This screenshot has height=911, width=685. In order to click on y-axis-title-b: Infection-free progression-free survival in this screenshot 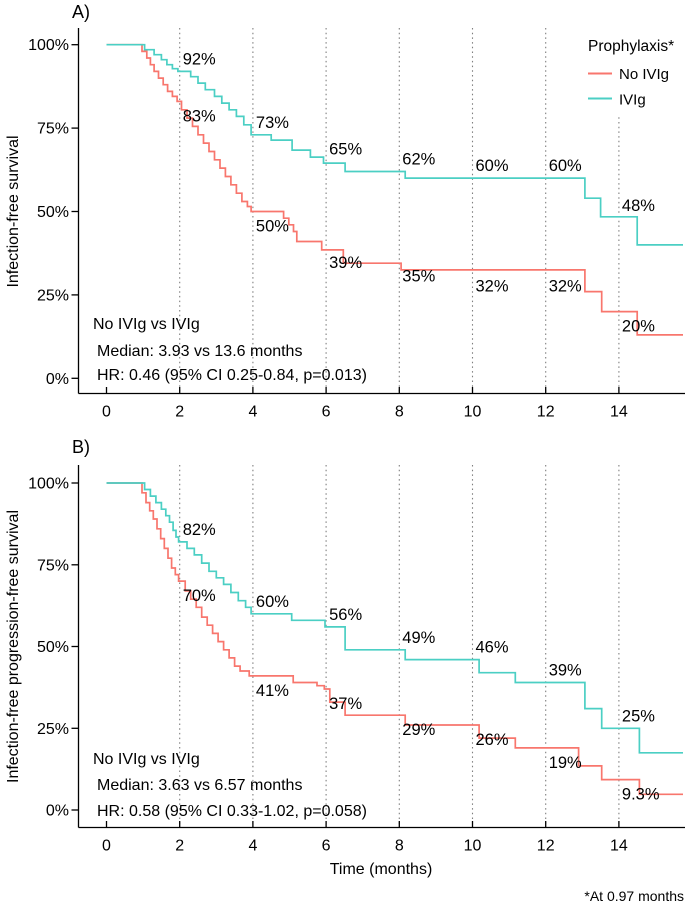, I will do `click(13, 646)`.